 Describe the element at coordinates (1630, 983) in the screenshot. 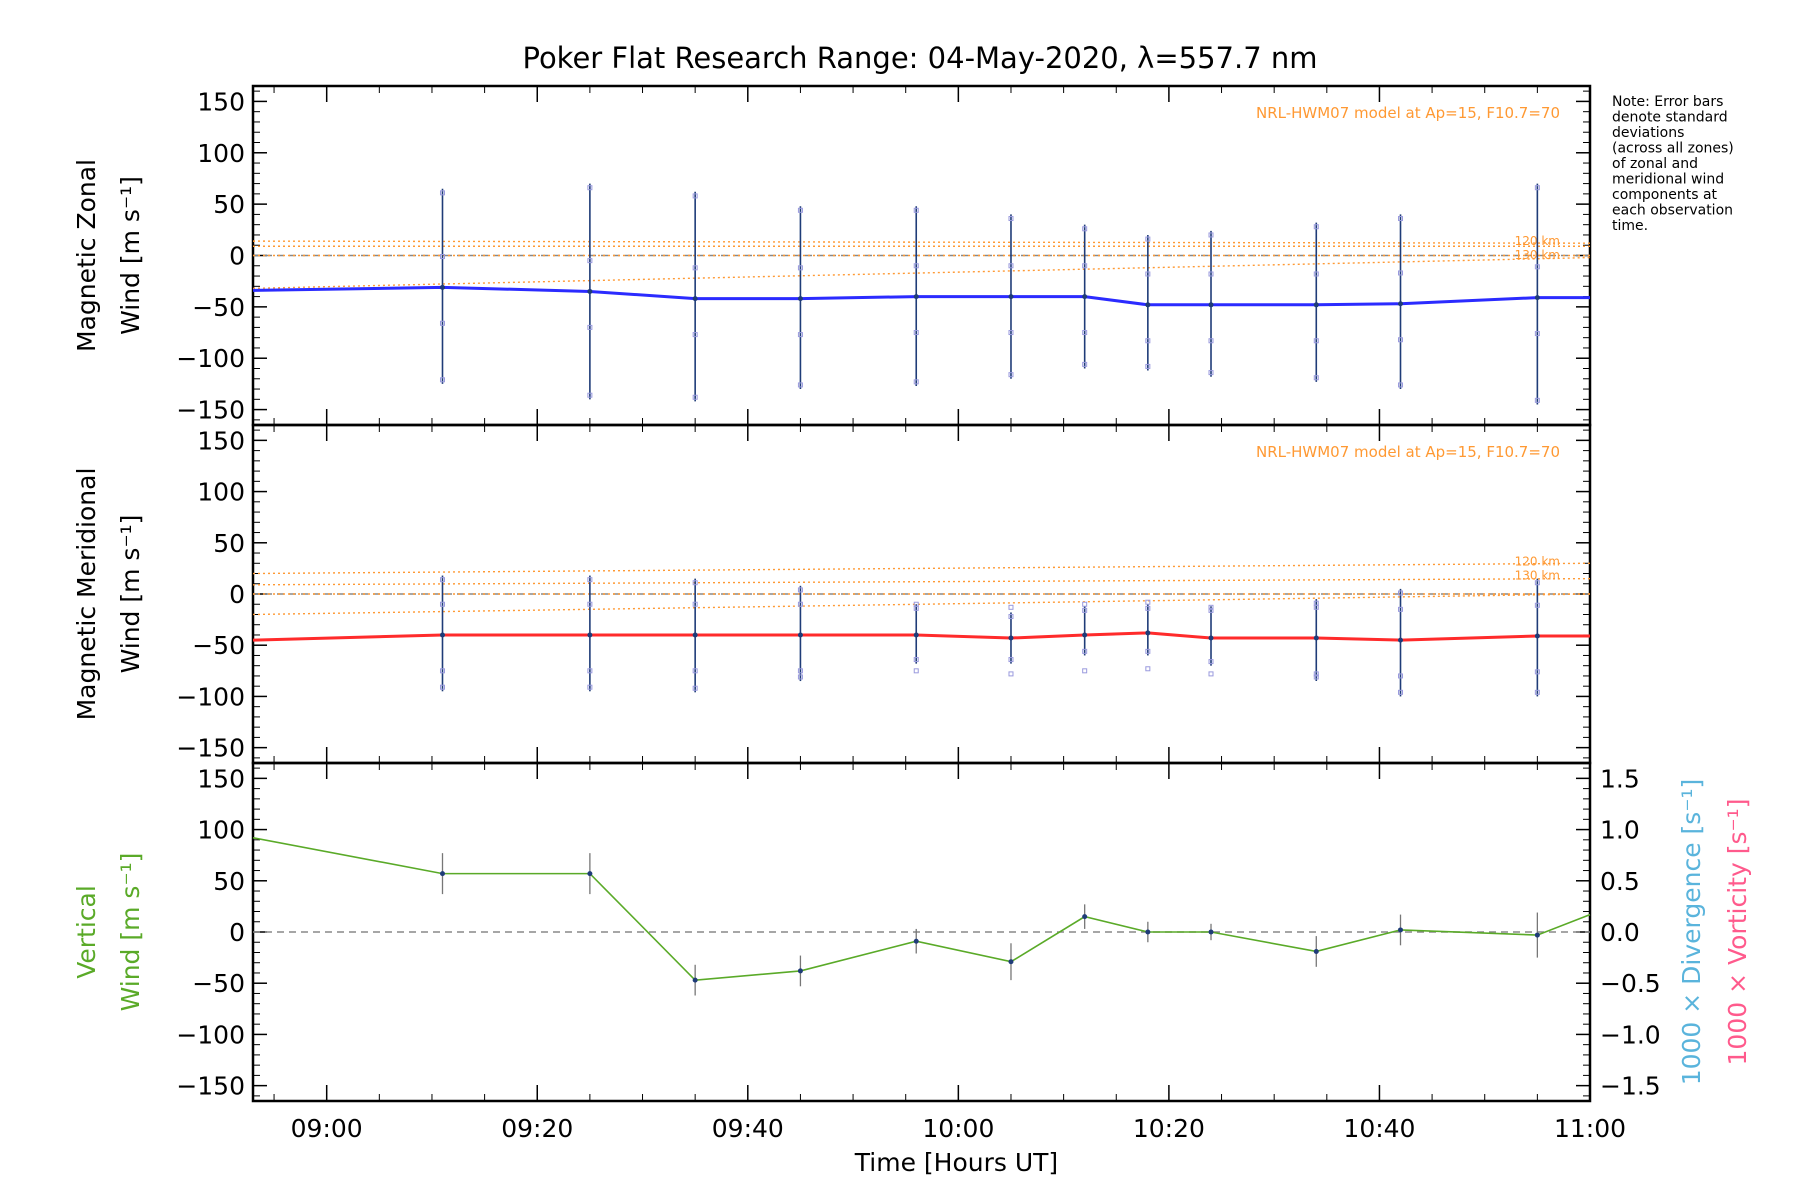

I see `y2-tick-label: −0.5` at that location.